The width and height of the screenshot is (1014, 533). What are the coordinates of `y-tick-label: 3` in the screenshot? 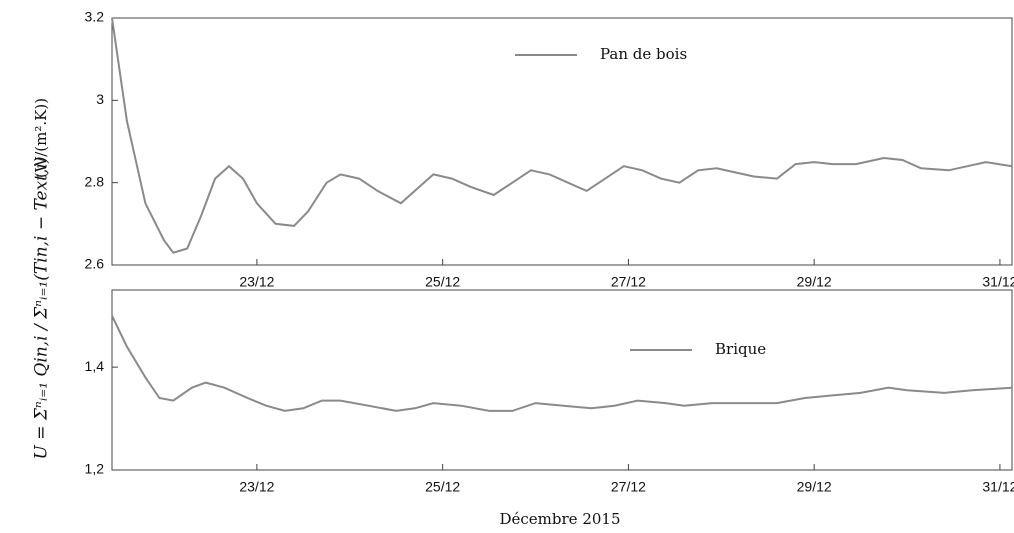 It's located at (100, 99).